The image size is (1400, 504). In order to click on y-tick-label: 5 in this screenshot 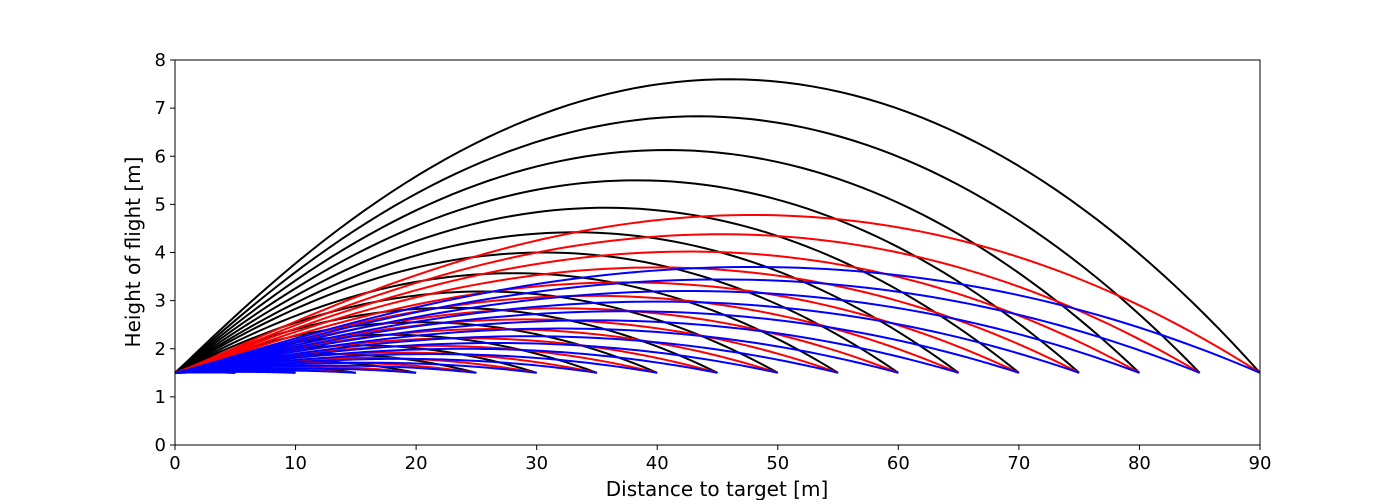, I will do `click(160, 204)`.